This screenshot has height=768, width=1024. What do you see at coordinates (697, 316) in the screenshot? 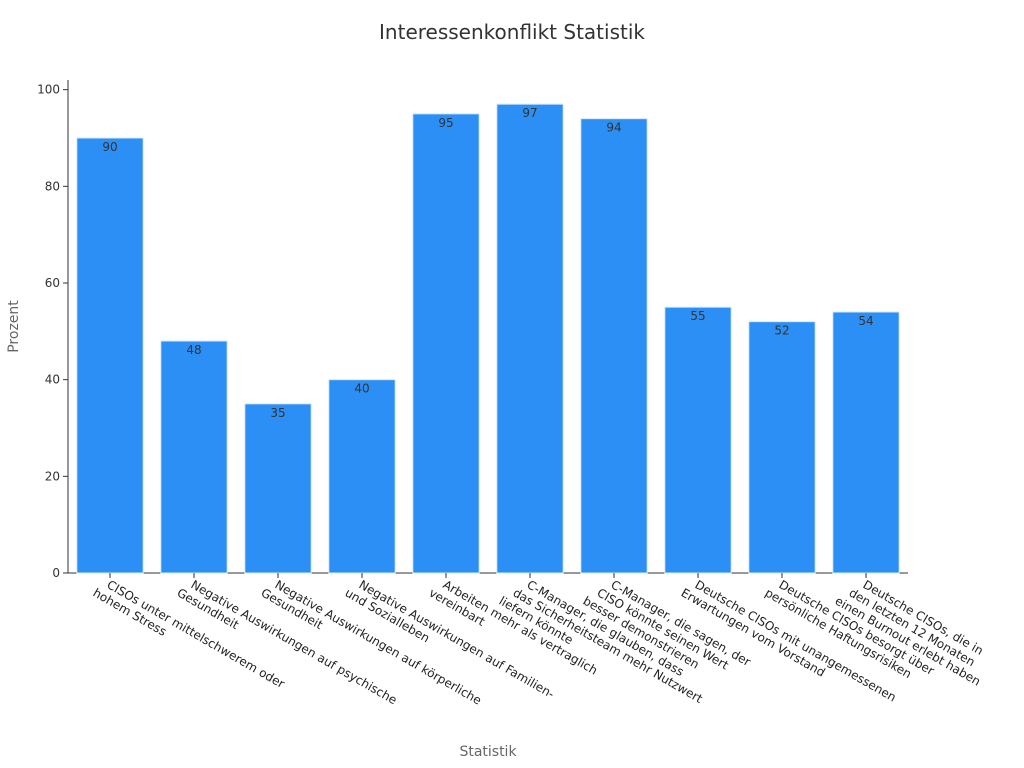
I see `data-label: 55` at bounding box center [697, 316].